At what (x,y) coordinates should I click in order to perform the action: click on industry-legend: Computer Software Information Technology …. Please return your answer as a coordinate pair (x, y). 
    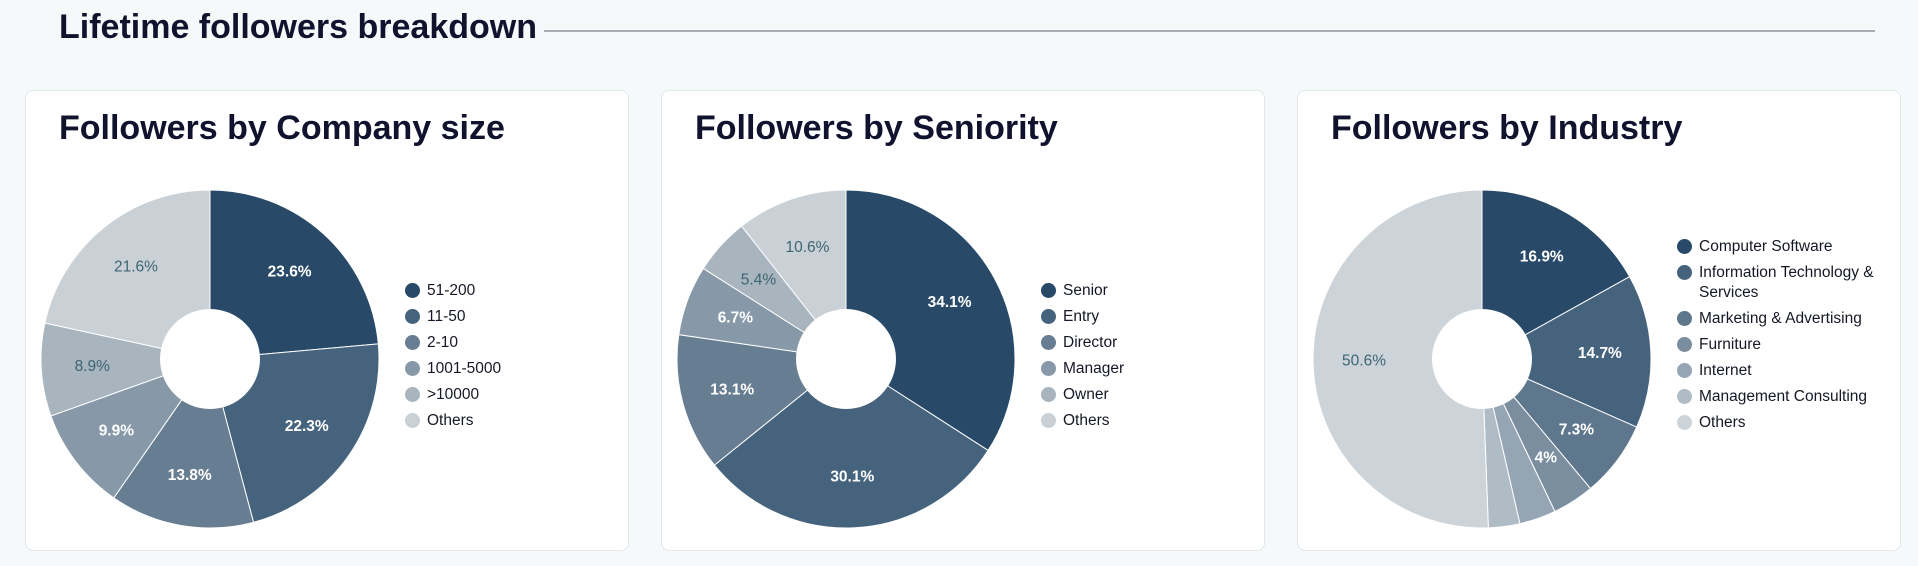
    Looking at the image, I should click on (1779, 338).